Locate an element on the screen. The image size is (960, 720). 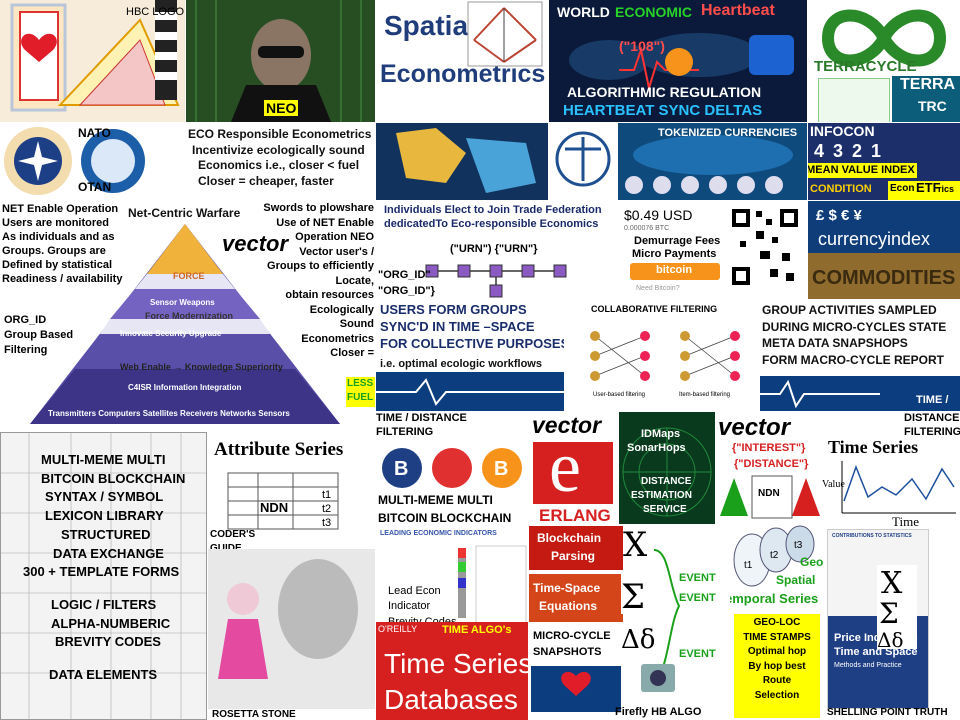
idmaps-box1: DISTANCE is located at coordinates (666, 481).